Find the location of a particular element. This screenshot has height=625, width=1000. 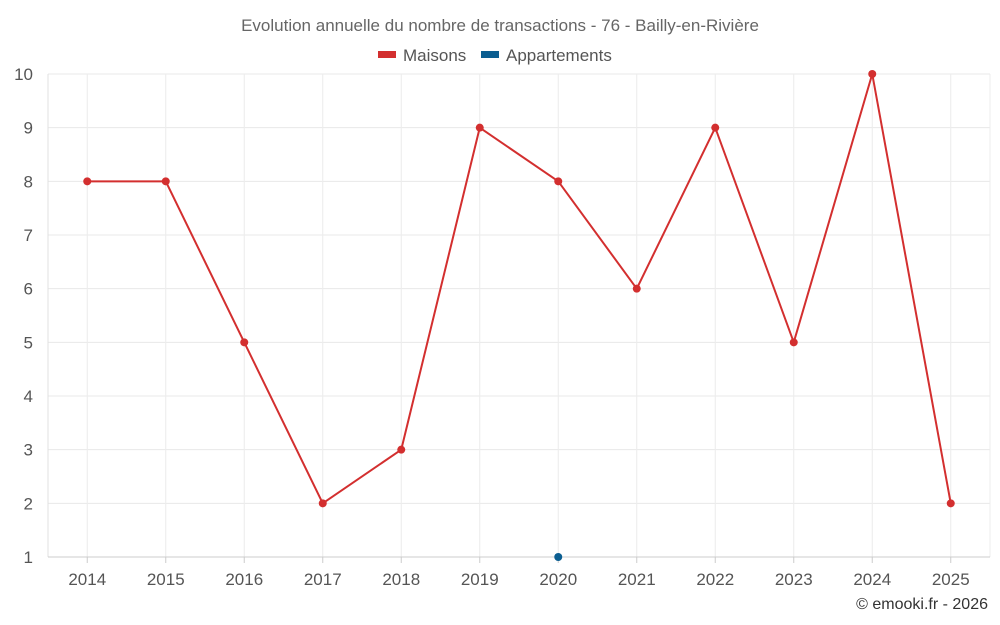

x-tick-label: 2025 is located at coordinates (951, 579).